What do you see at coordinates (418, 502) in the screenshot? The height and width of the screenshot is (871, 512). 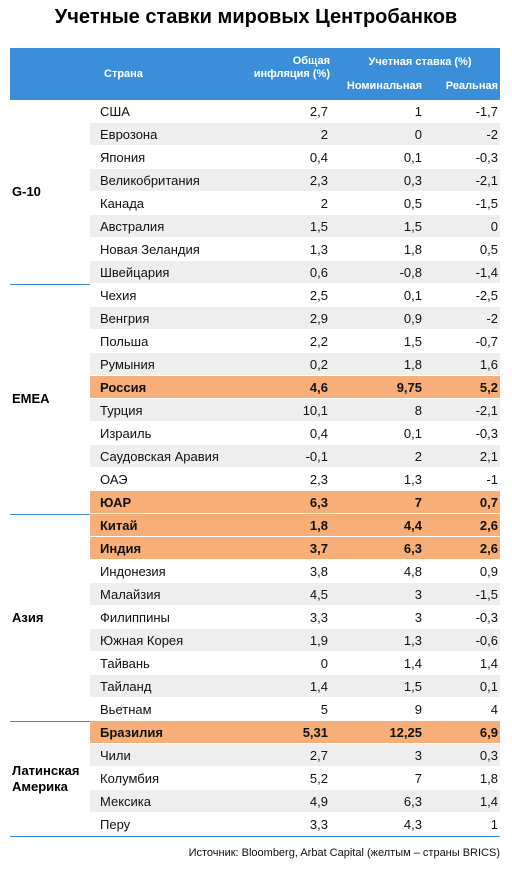 I see `nominal: 7` at bounding box center [418, 502].